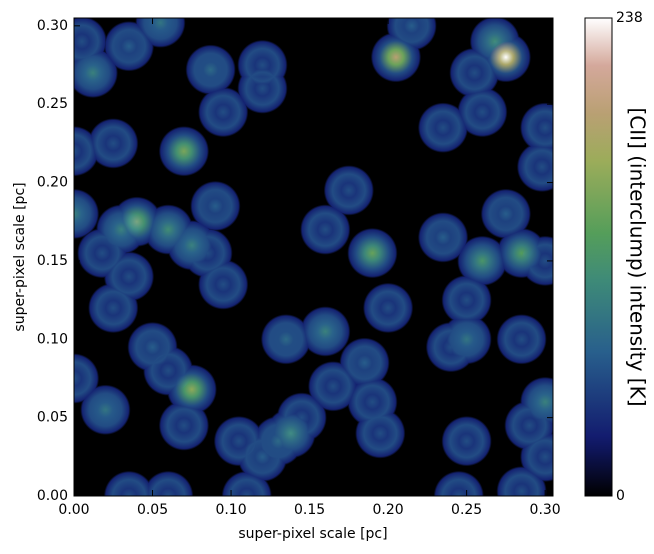  What do you see at coordinates (52, 496) in the screenshot?
I see `y-tick-label: 0.00` at bounding box center [52, 496].